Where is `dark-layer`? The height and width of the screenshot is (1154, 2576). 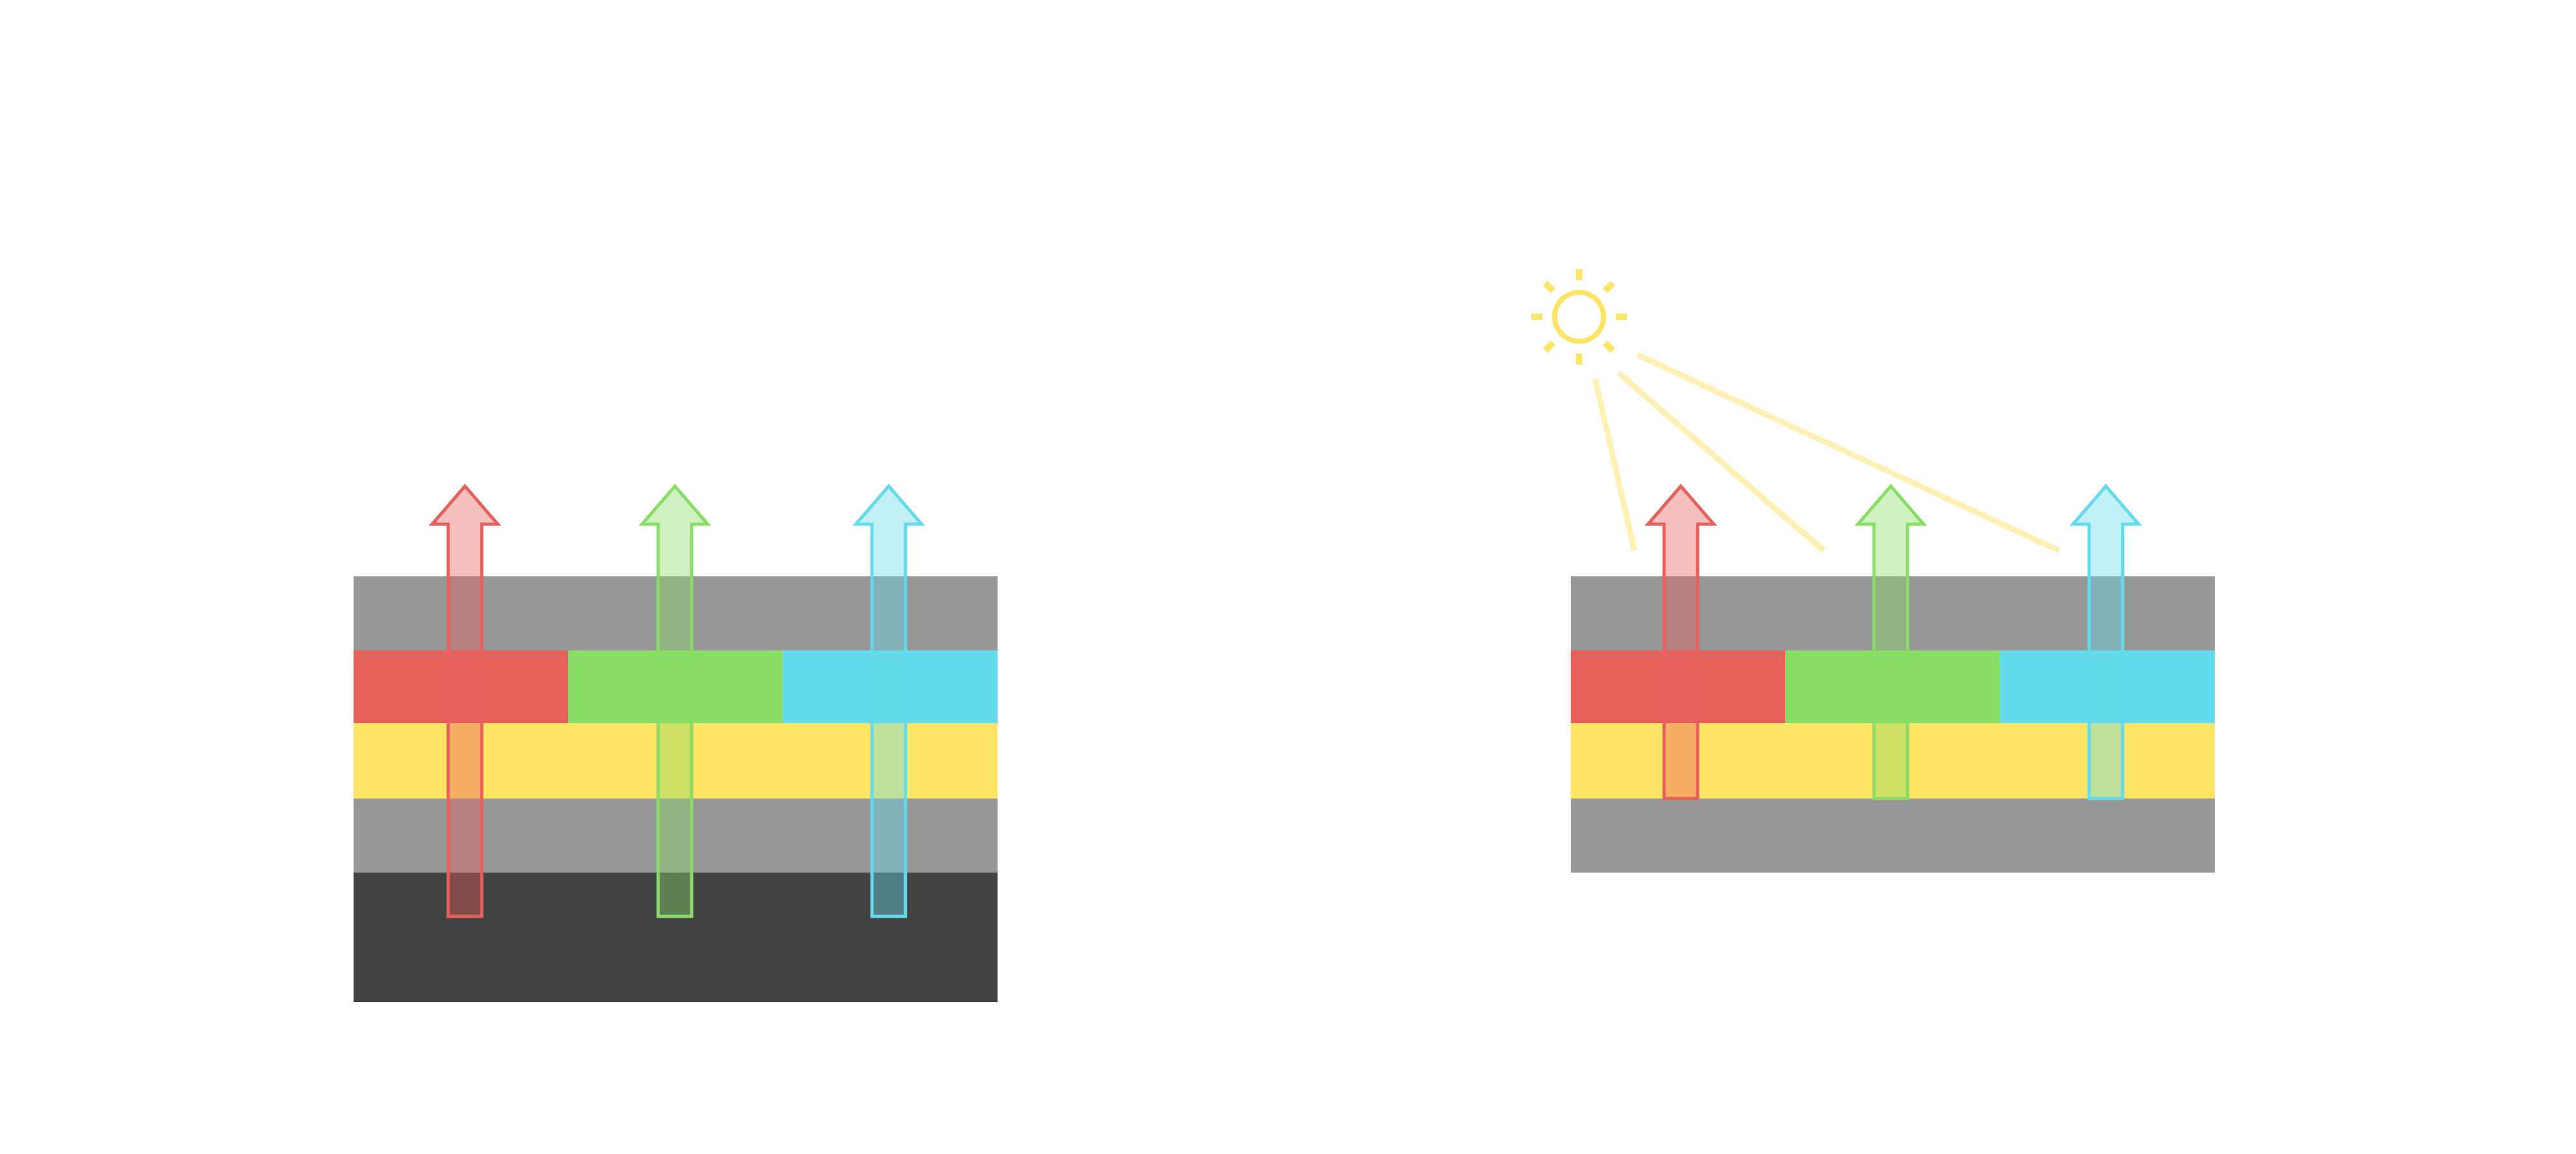
dark-layer is located at coordinates (676, 937).